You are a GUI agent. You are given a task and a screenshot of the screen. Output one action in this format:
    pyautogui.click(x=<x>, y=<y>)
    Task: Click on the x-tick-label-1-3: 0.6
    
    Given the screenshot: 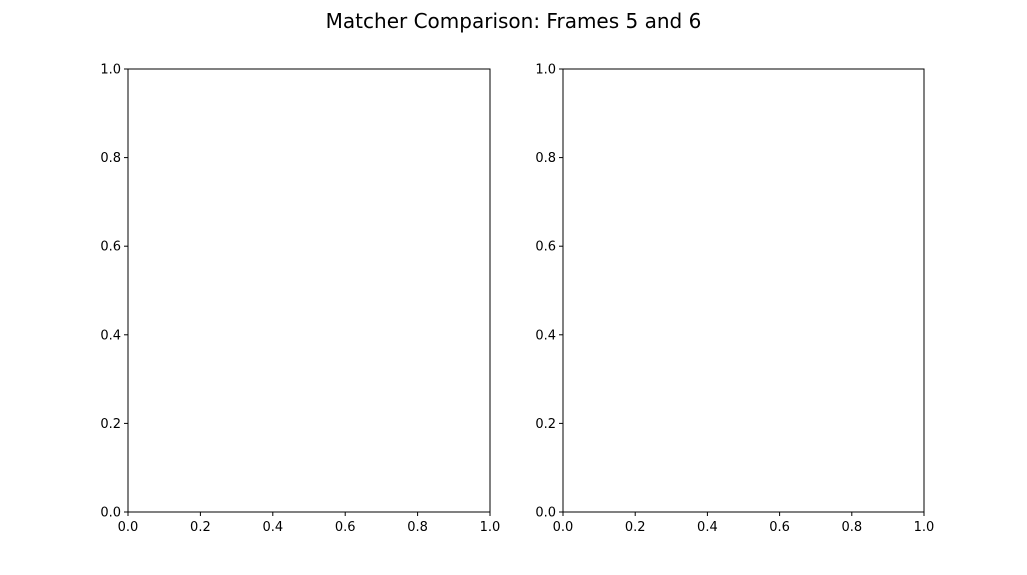 What is the action you would take?
    pyautogui.click(x=345, y=527)
    